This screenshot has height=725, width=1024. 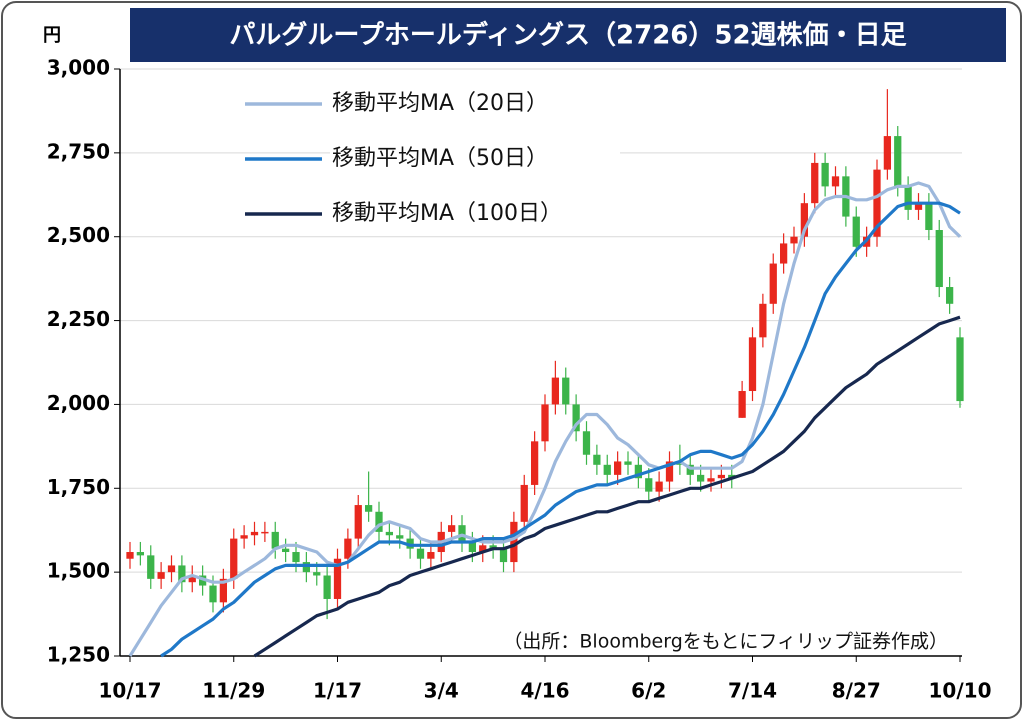 What do you see at coordinates (78, 403) in the screenshot?
I see `y-tick-label: 2,000` at bounding box center [78, 403].